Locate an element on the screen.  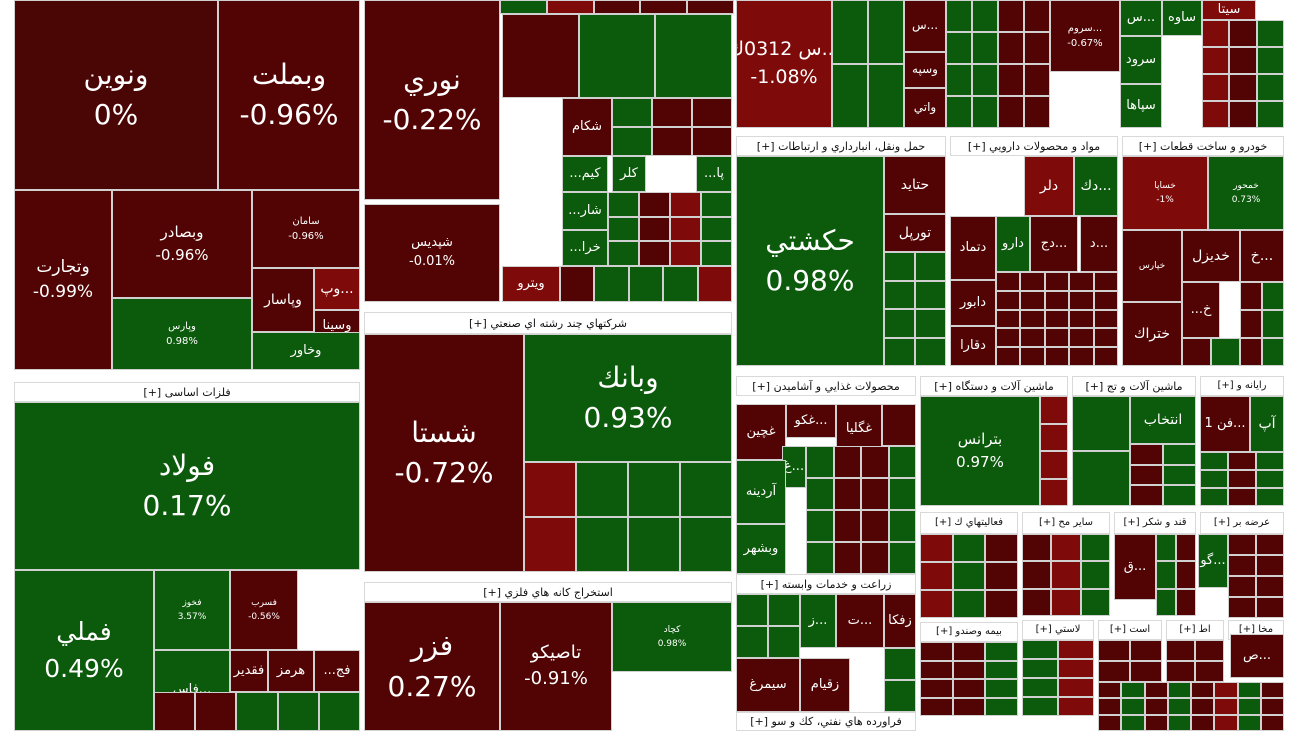
stock-tile: سپاها is located at coordinates (1141, 106).